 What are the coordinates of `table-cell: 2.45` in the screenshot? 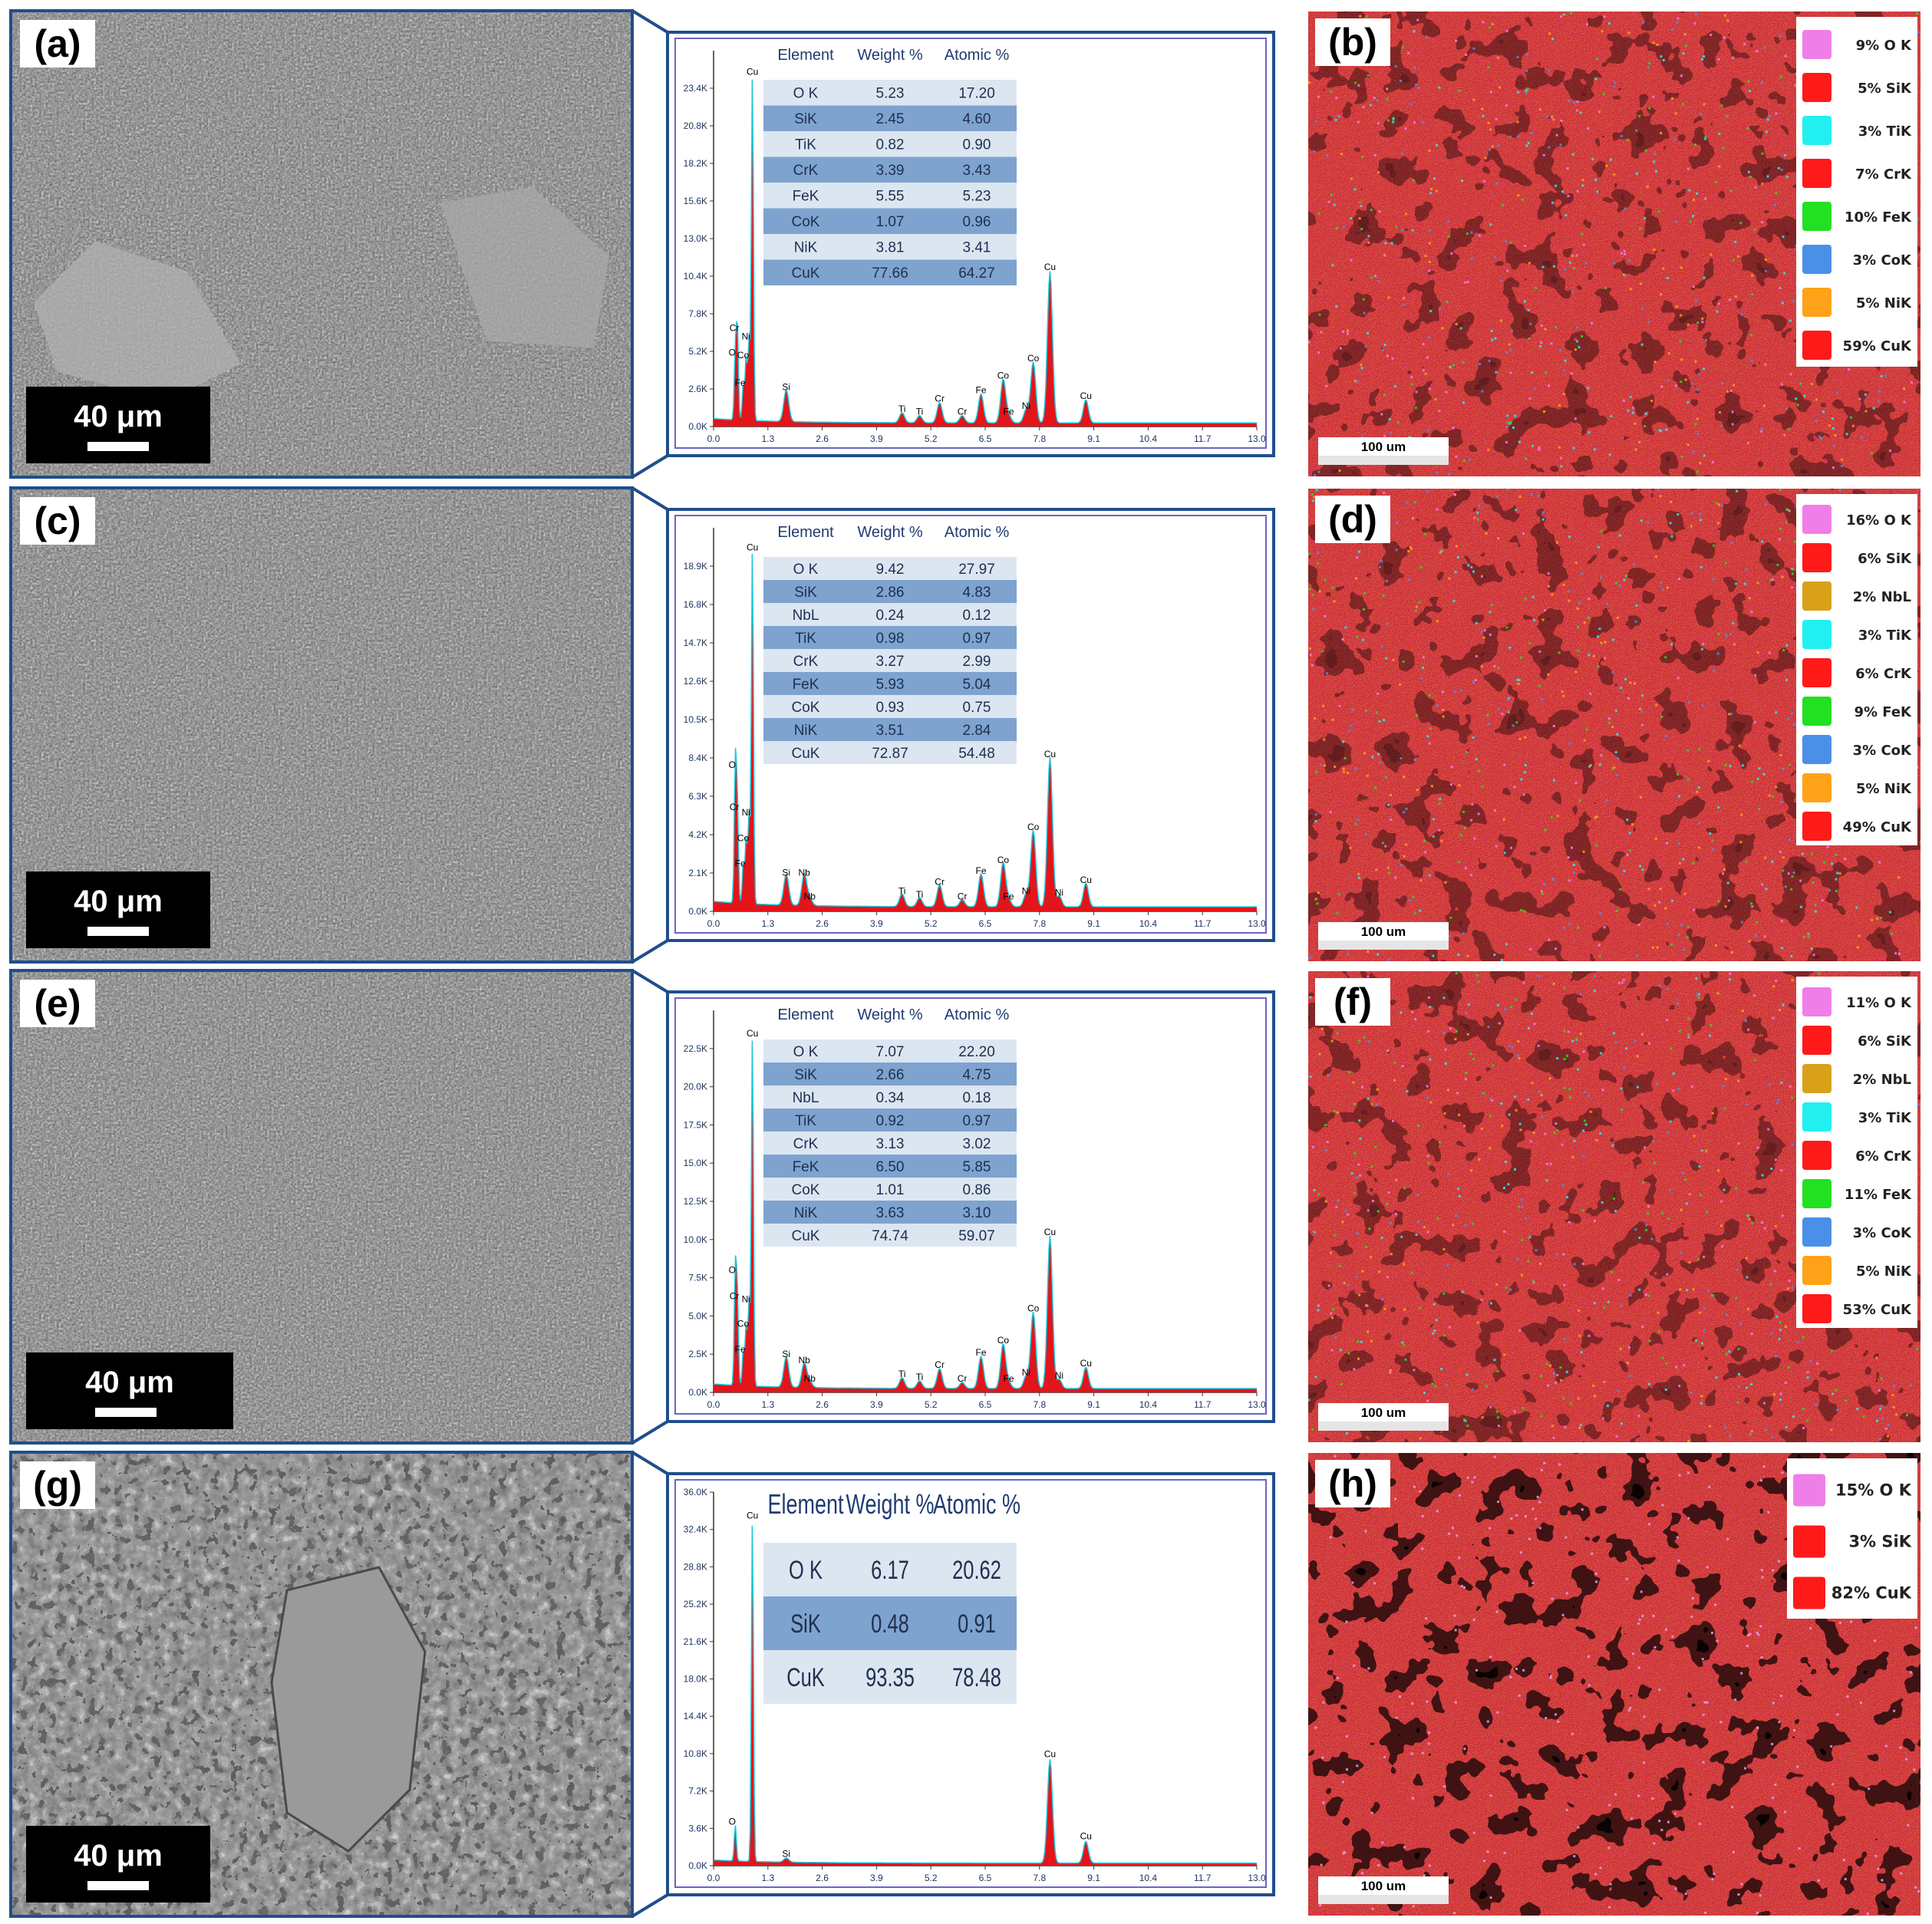 It's located at (891, 119).